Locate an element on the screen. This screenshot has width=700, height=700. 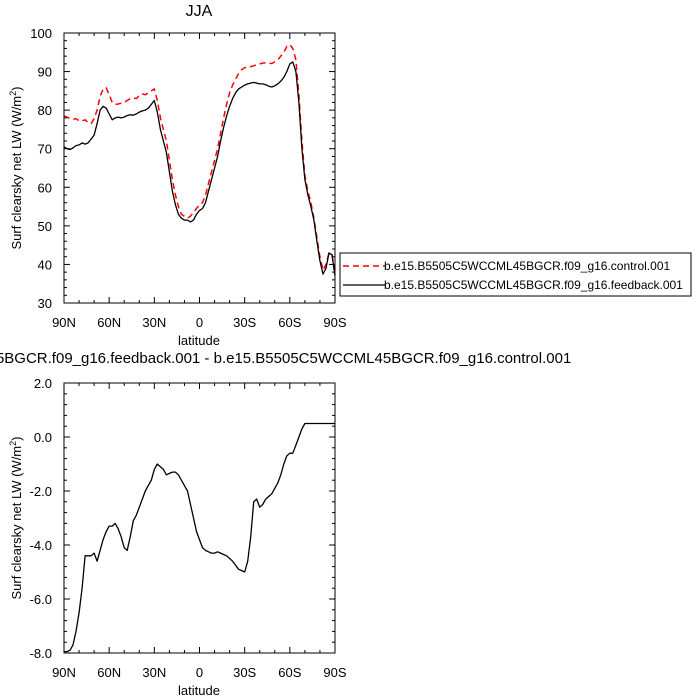
y-tick-label: -2.0 is located at coordinates (41, 491).